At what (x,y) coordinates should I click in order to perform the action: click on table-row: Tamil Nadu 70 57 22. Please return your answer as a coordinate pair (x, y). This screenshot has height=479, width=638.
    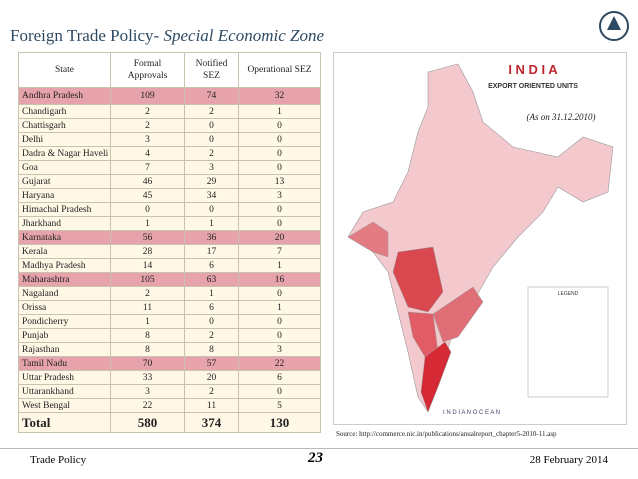
    Looking at the image, I should click on (169, 363).